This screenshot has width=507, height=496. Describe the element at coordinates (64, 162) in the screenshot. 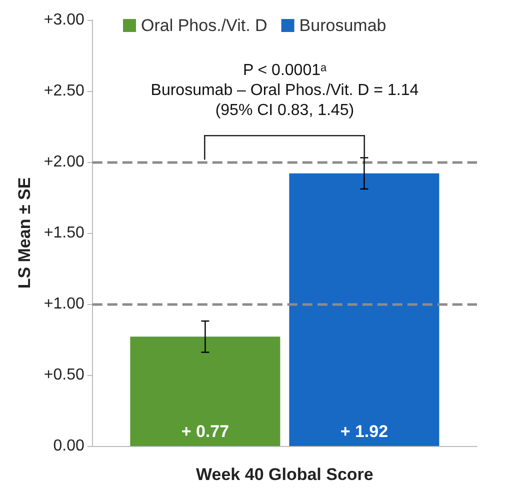

I see `y-tick-label: +2.00` at that location.